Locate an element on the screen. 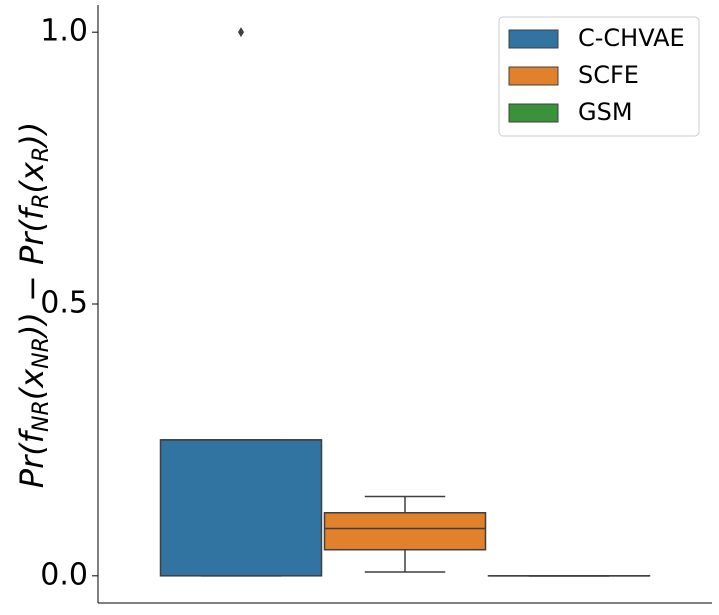 The image size is (719, 615). legend-label: C-CHVAE is located at coordinates (631, 38).